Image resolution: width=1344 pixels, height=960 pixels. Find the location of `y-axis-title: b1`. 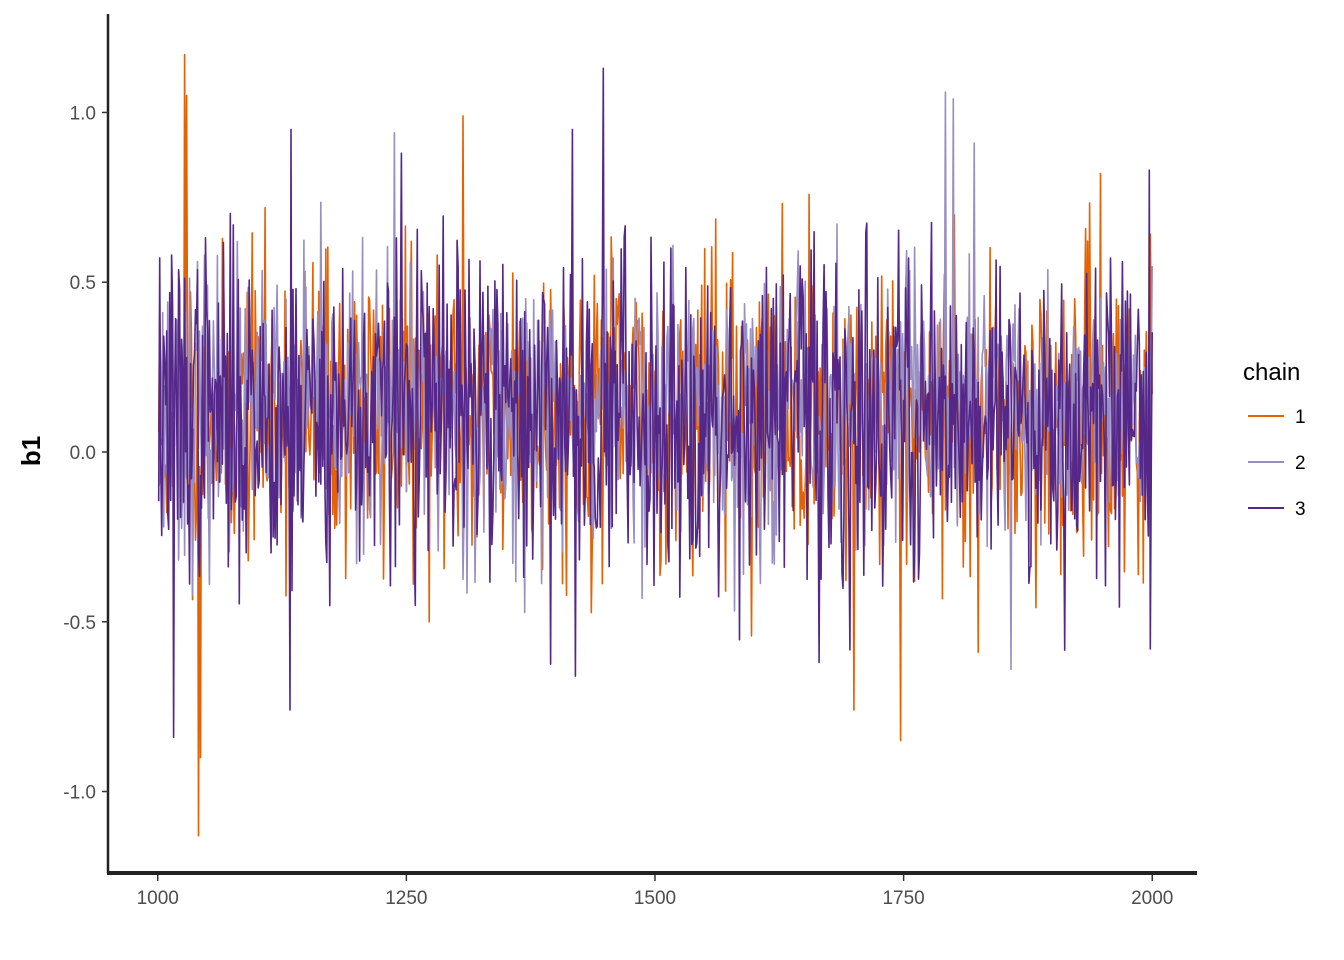

y-axis-title: b1 is located at coordinates (31, 451).